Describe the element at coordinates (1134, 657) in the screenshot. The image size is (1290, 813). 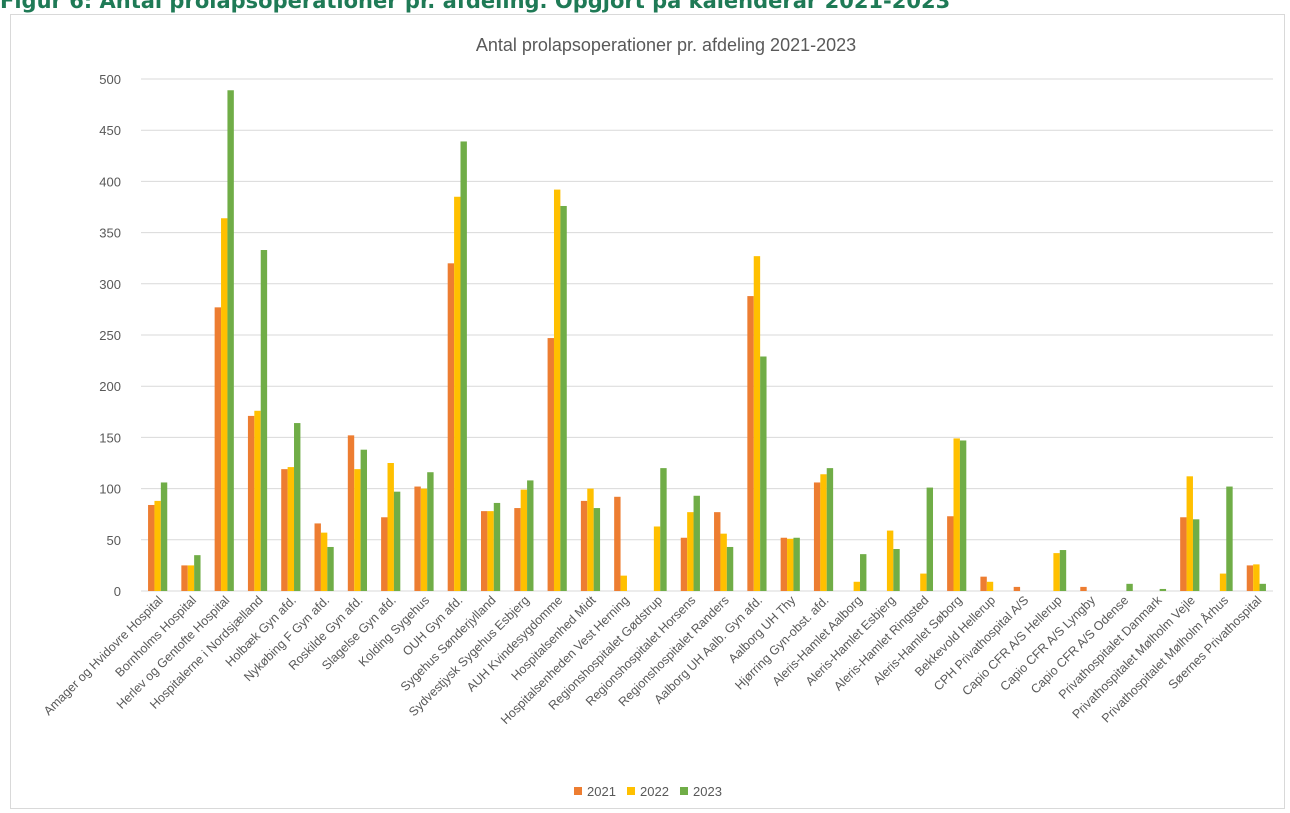
I see `x-tick-label: Privathospitalet Mølholm Vejle` at that location.